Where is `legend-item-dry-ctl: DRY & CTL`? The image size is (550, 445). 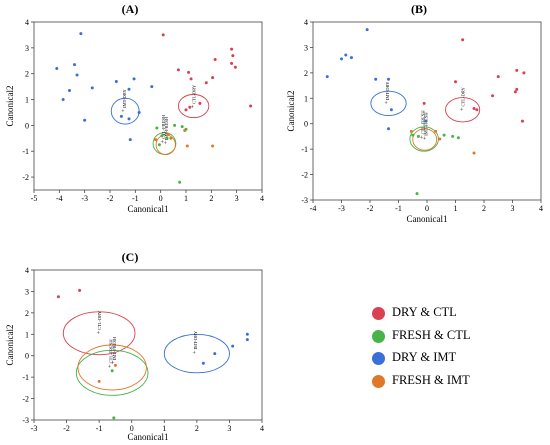 legend-item-dry-ctl: DRY & CTL is located at coordinates (453, 313).